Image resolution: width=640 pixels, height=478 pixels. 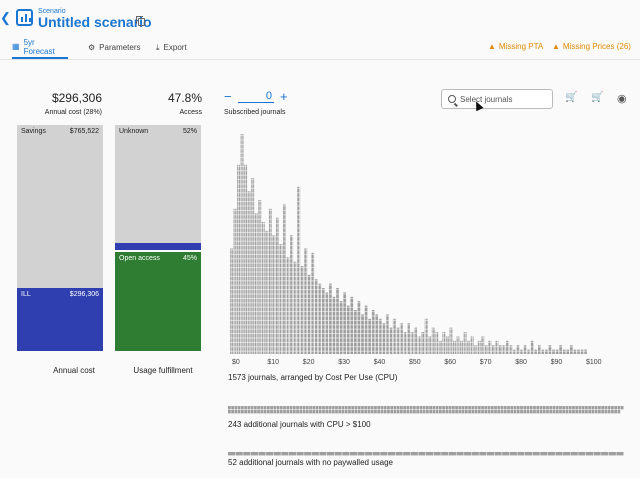 I want to click on cpu-over-100-strip, so click(x=426, y=411).